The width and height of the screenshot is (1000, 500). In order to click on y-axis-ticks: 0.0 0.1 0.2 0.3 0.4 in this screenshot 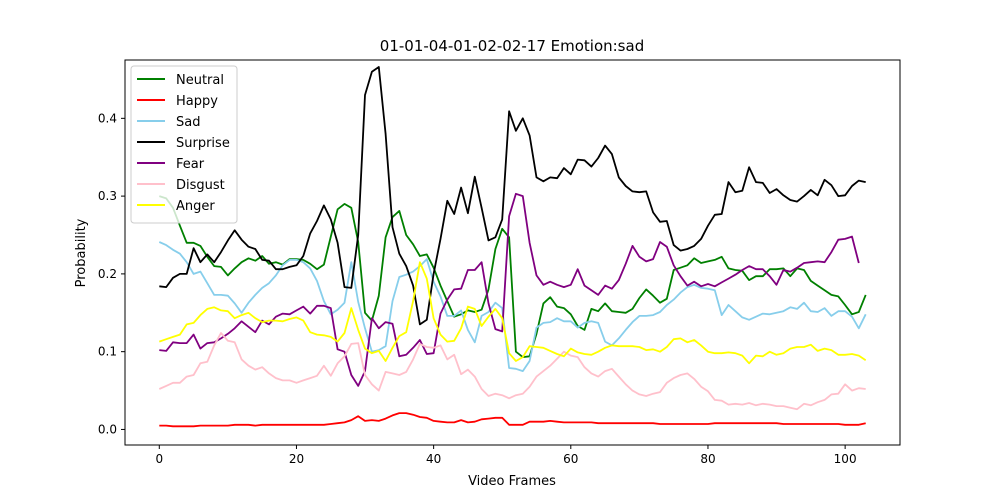, I will do `click(111, 273)`.